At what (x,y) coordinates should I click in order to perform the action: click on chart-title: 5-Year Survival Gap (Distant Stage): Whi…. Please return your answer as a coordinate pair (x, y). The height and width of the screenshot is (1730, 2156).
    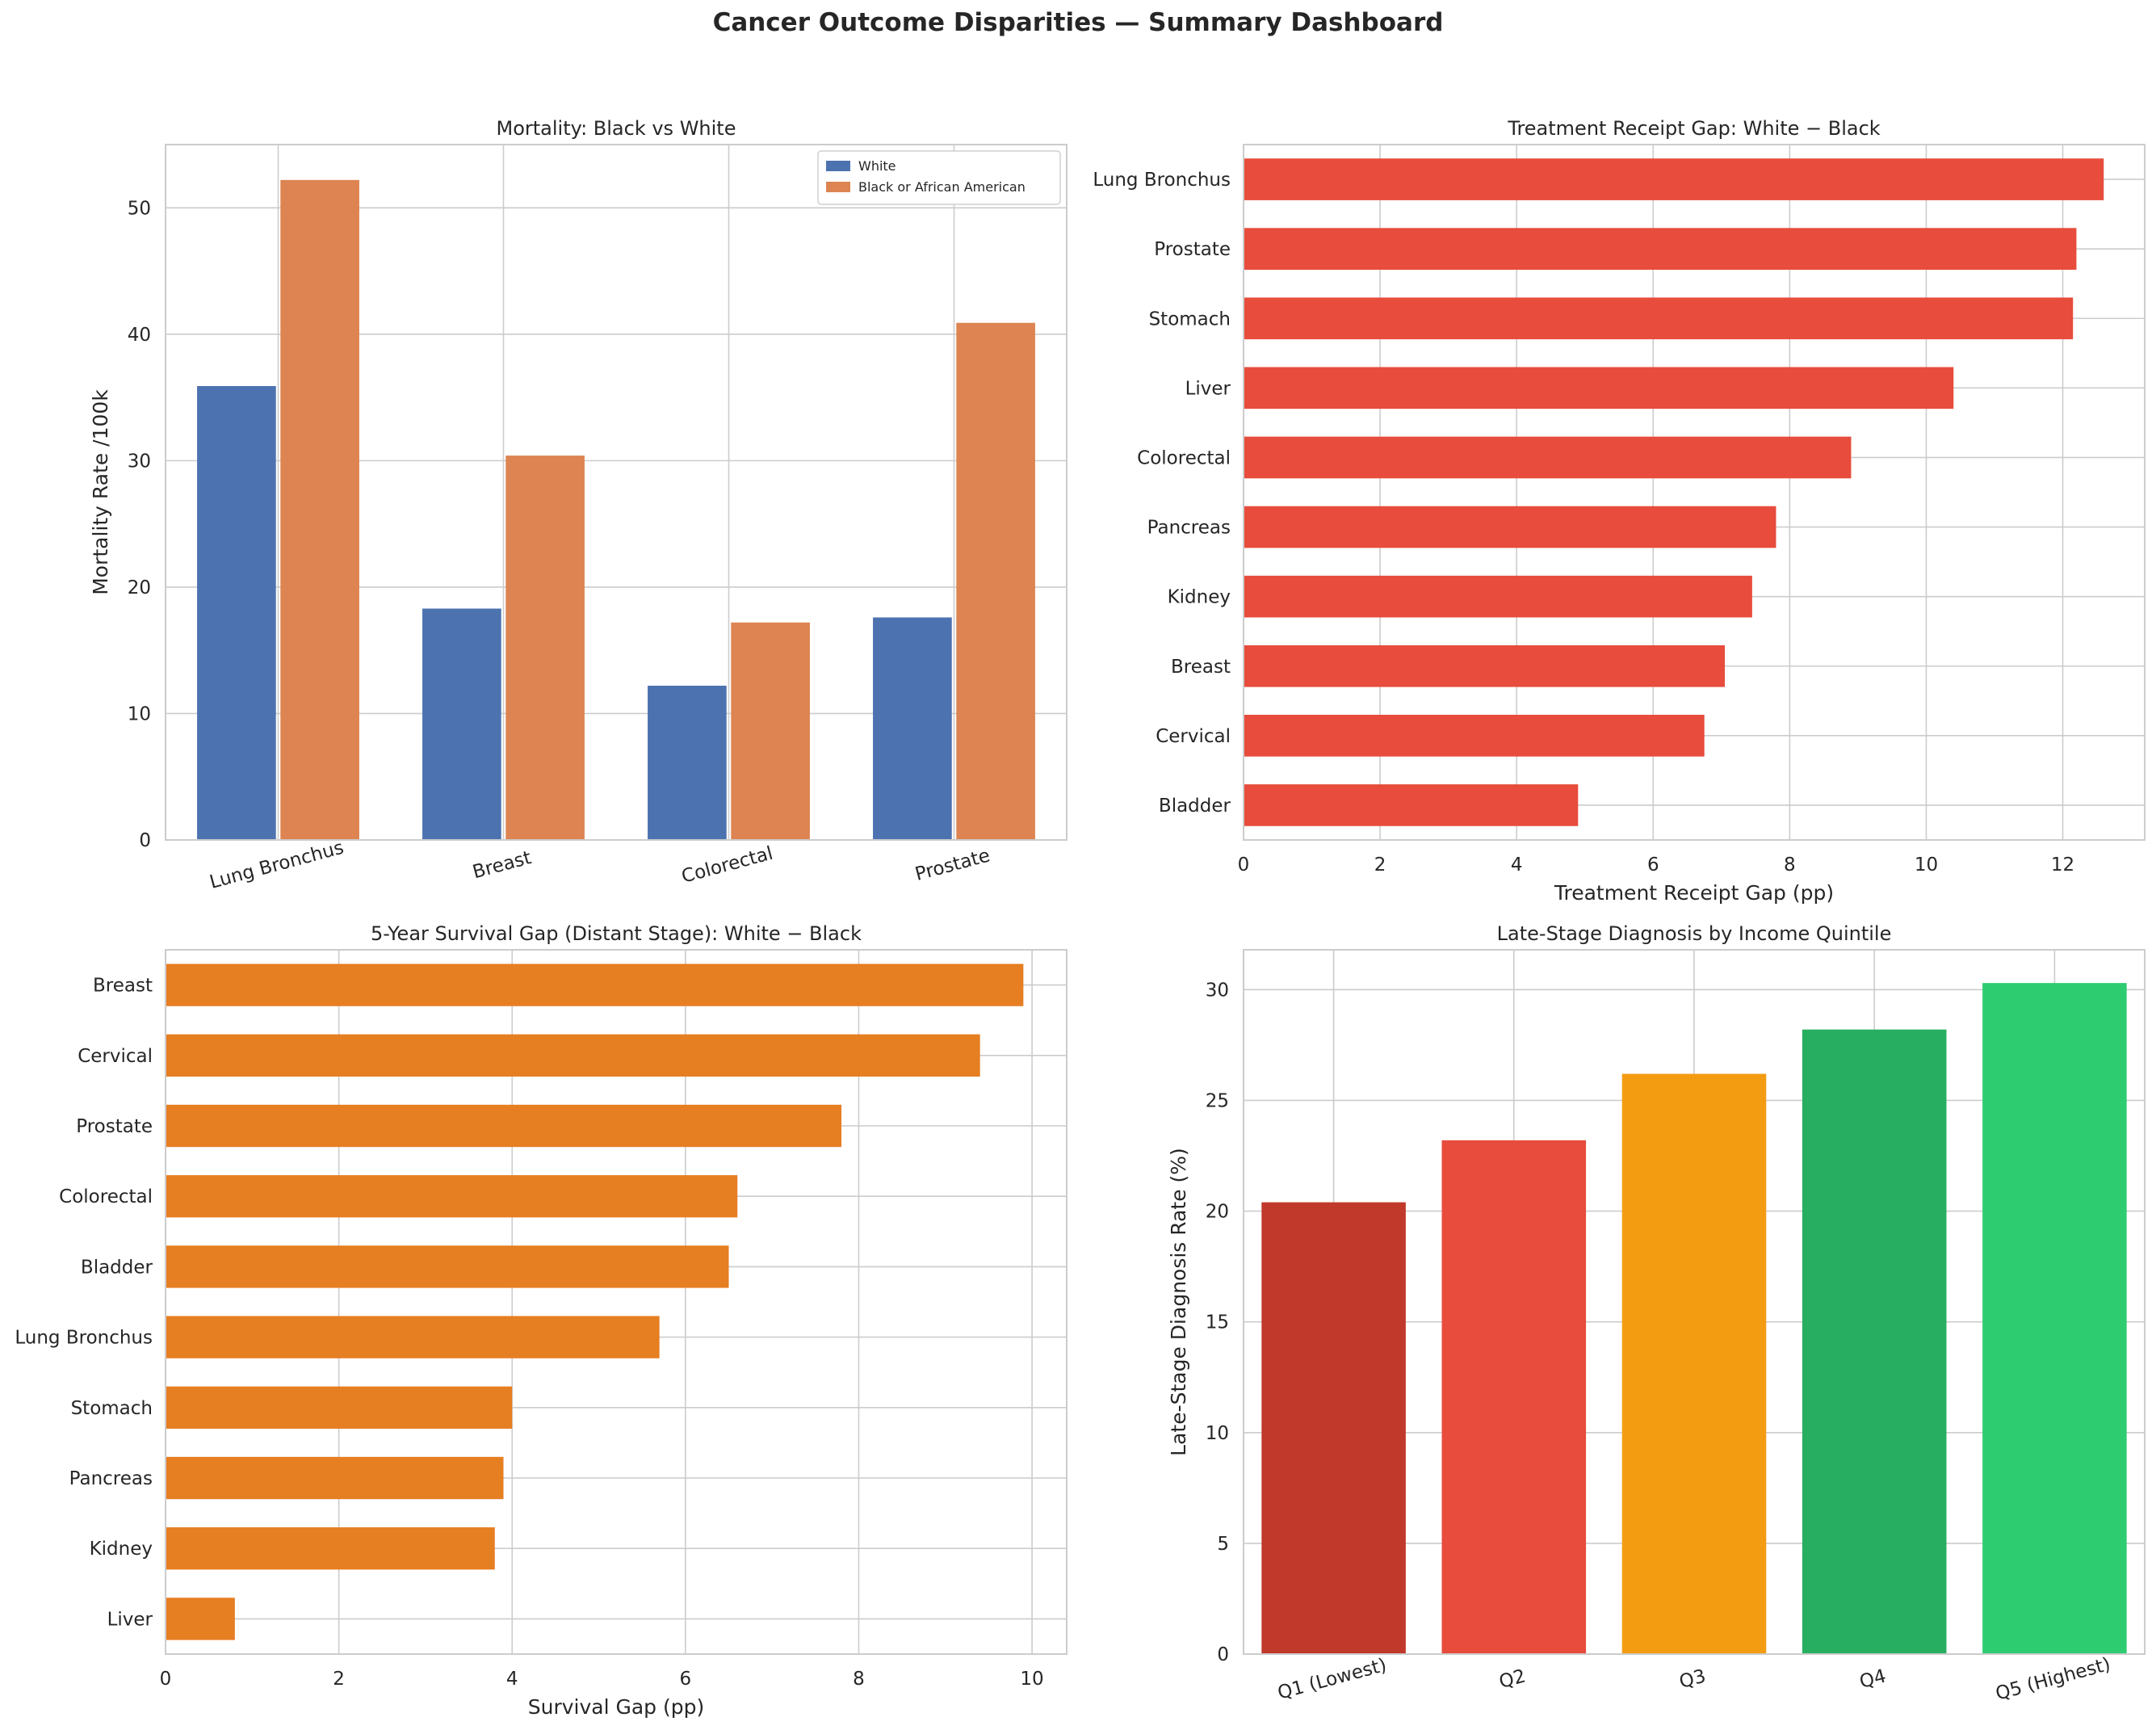
    Looking at the image, I should click on (616, 933).